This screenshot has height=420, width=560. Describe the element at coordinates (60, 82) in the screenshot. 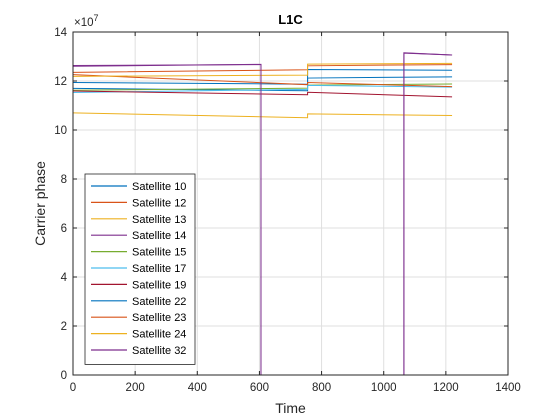

I see `y-tick-label: 12` at that location.